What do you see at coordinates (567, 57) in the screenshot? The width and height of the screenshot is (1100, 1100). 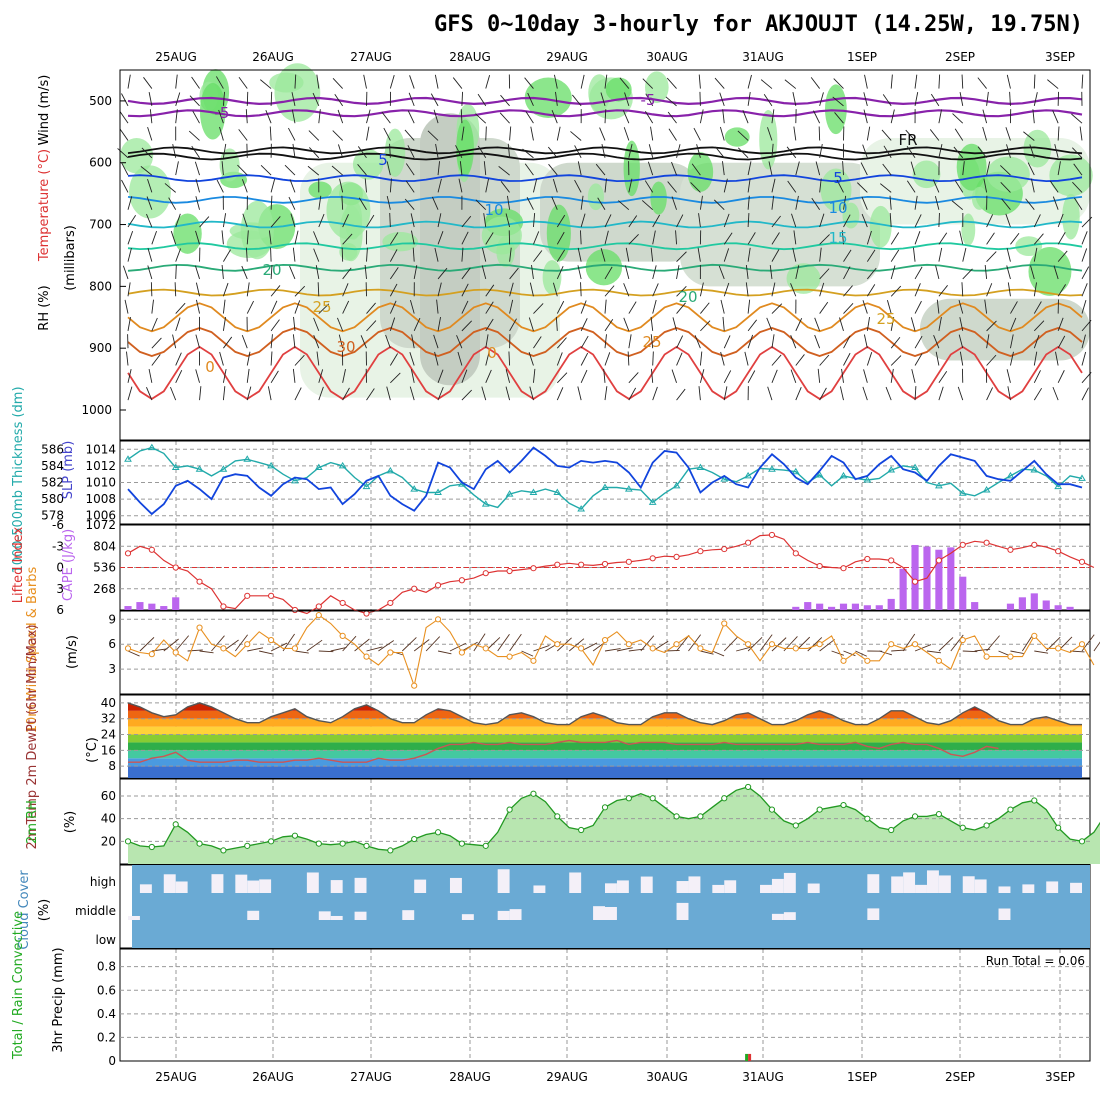 I see `date-label-top: 29AUG` at bounding box center [567, 57].